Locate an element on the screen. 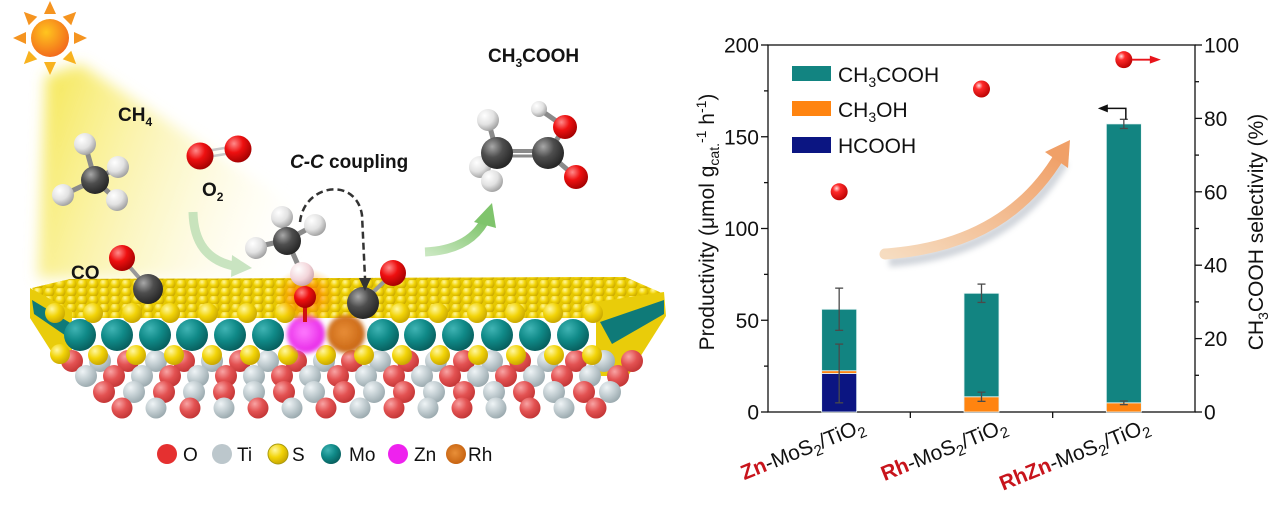 The height and width of the screenshot is (513, 1280). legend-label-ch3oh: CH3OH is located at coordinates (873, 112).